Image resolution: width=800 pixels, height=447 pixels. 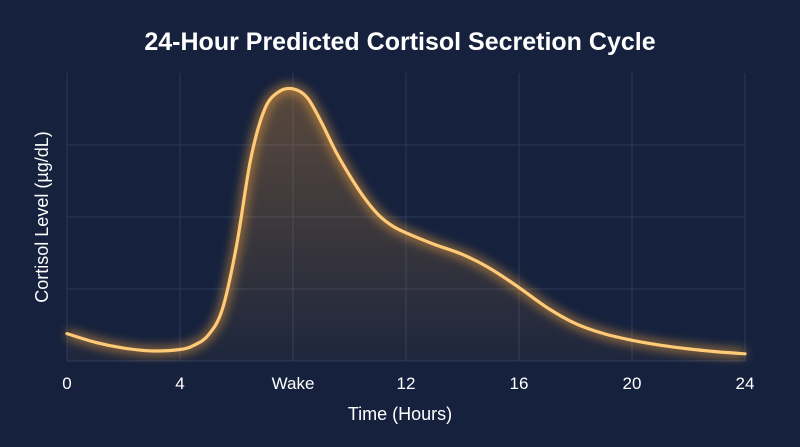 I want to click on x-tick-label: 4, so click(x=179, y=383).